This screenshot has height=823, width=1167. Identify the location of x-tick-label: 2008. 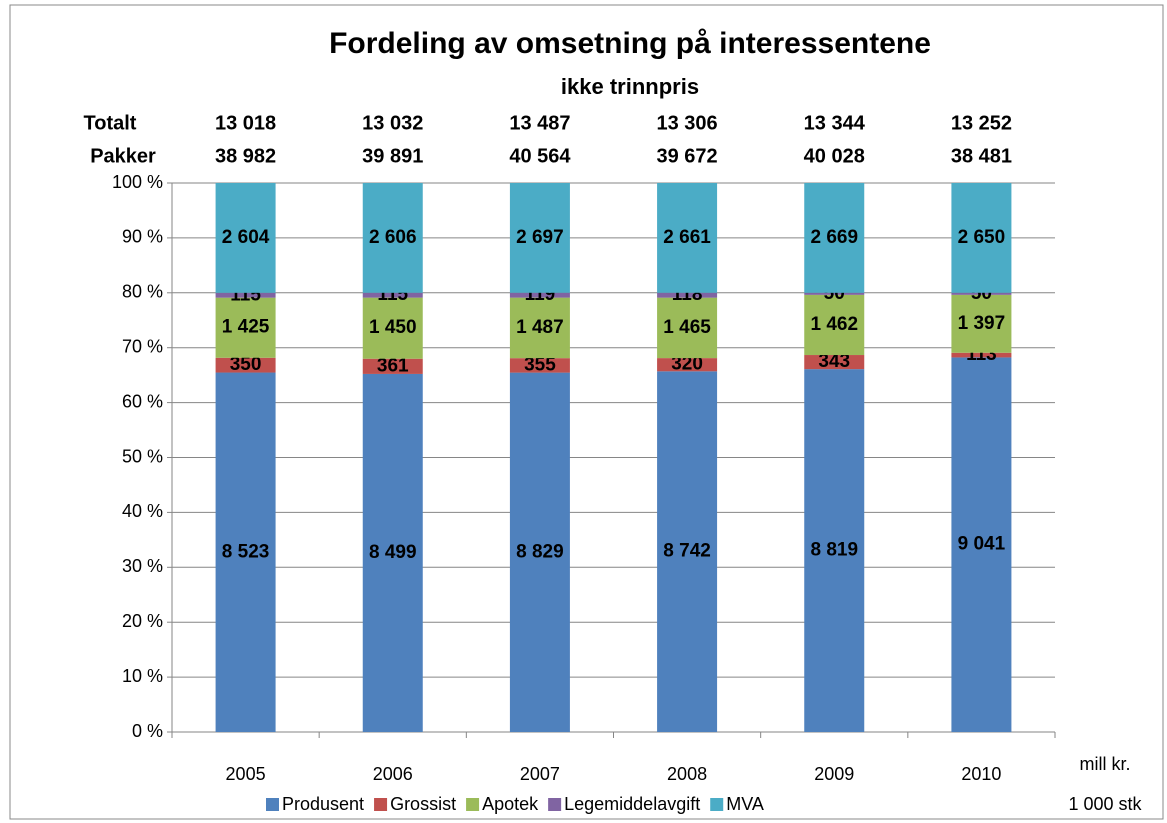
(687, 774).